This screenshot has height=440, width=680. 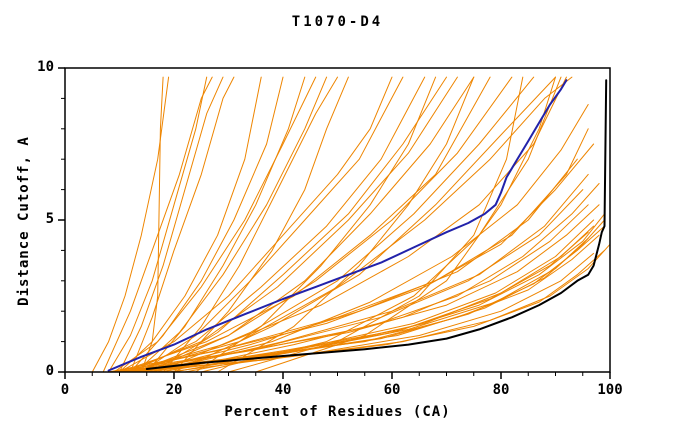 I want to click on chart-title: T1070-D4, so click(x=337, y=22).